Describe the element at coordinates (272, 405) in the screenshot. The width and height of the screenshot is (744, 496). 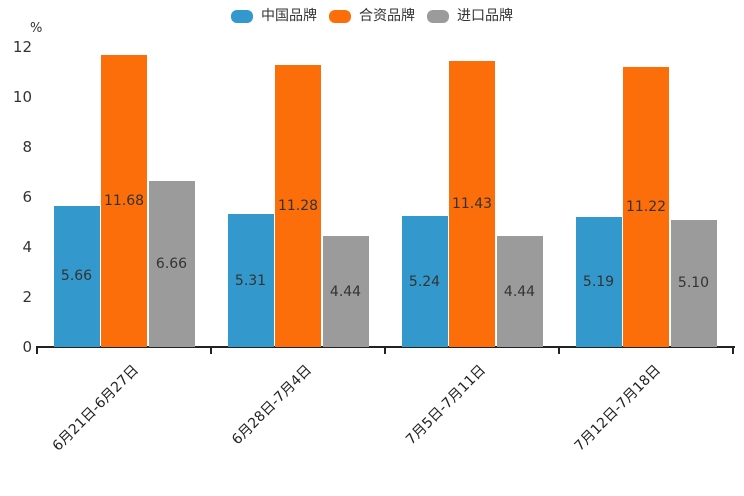
I see `x-axis-category-label: 6月28日-7月4日` at that location.